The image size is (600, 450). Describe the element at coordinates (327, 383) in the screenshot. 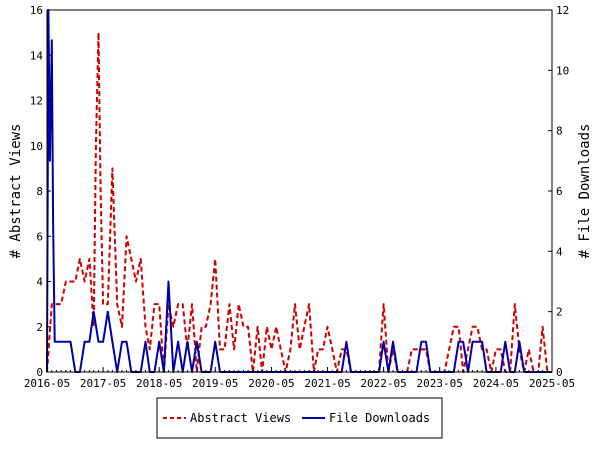

I see `x-tick-label: 2021-05` at that location.